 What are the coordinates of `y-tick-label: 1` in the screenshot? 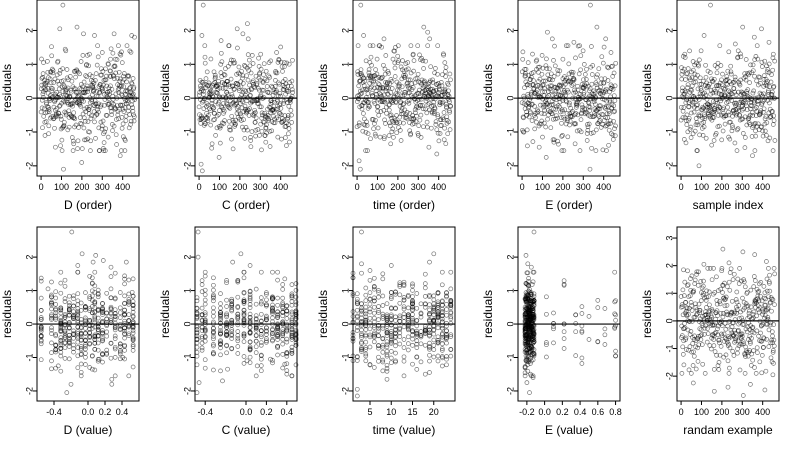 It's located at (187, 64).